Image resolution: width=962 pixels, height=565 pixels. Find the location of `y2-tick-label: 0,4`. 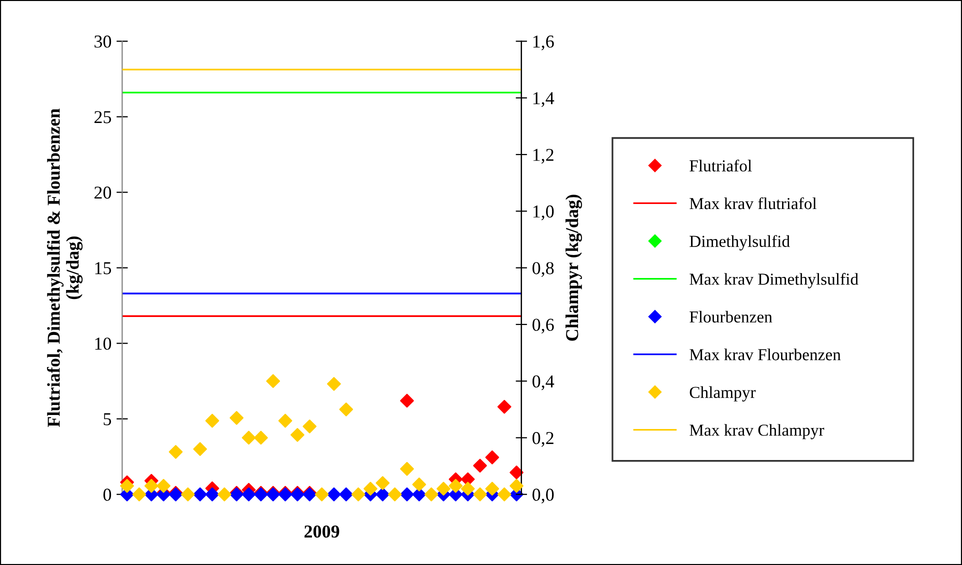

y2-tick-label: 0,4 is located at coordinates (543, 382).